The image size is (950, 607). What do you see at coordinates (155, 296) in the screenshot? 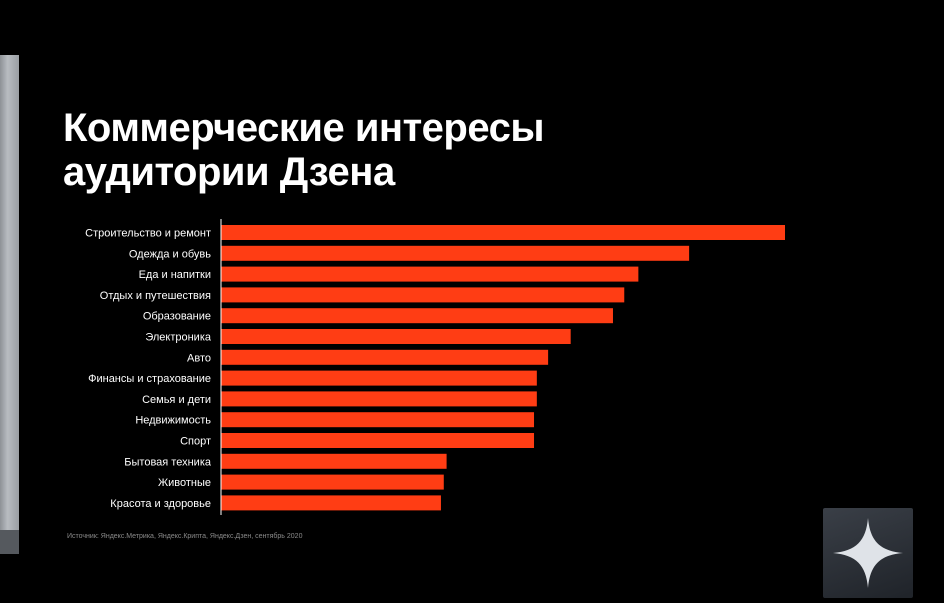
I see `category-label: Отдых и путешествия` at bounding box center [155, 296].